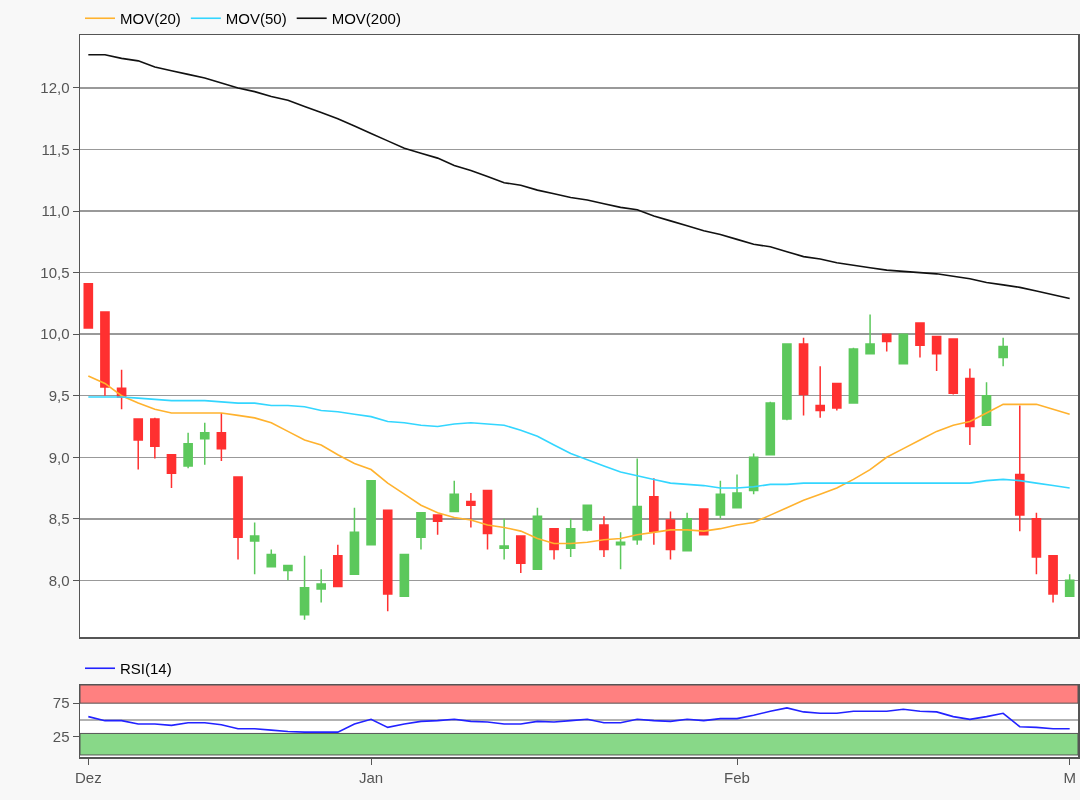 The width and height of the screenshot is (1080, 800). Describe the element at coordinates (55, 88) in the screenshot. I see `y-tick-label: 12,0` at that location.